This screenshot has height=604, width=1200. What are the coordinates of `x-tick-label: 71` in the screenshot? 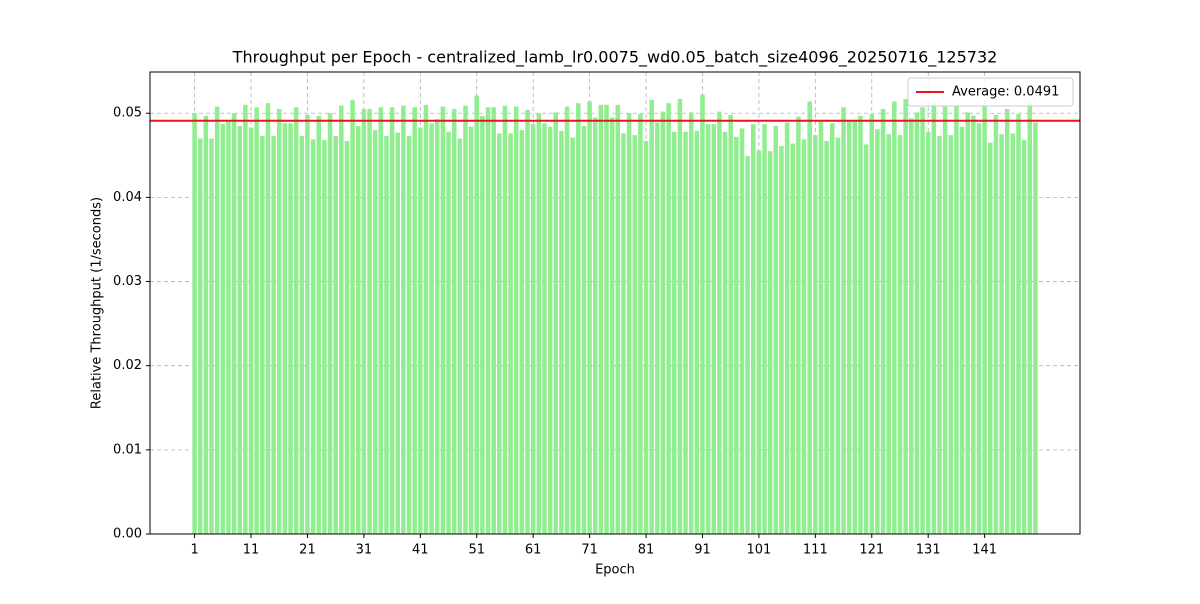 It's located at (589, 550).